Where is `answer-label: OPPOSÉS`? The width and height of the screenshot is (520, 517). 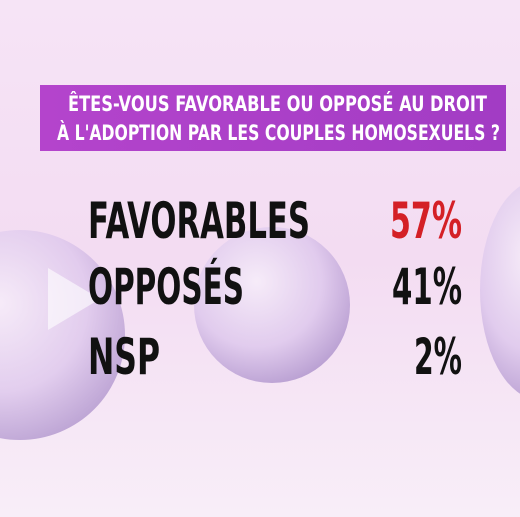
answer-label: OPPOSÉS is located at coordinates (166, 286).